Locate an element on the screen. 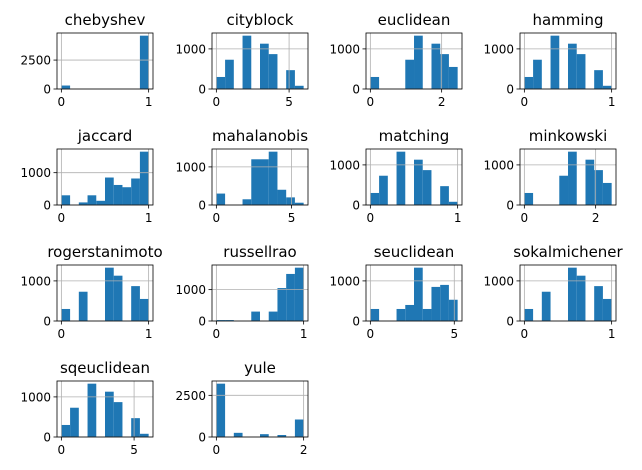 This screenshot has height=470, width=642. y-tick-label: 2500 is located at coordinates (35, 61).